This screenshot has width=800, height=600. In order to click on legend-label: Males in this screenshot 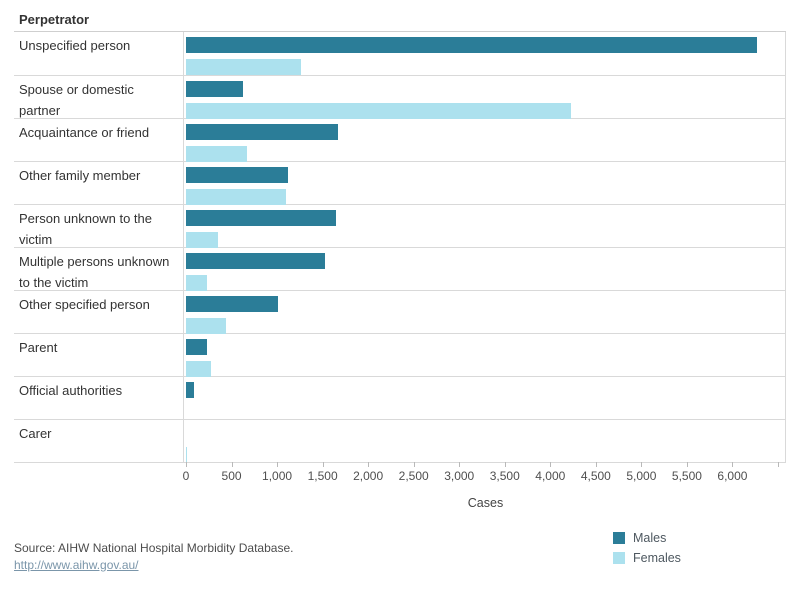, I will do `click(650, 538)`.